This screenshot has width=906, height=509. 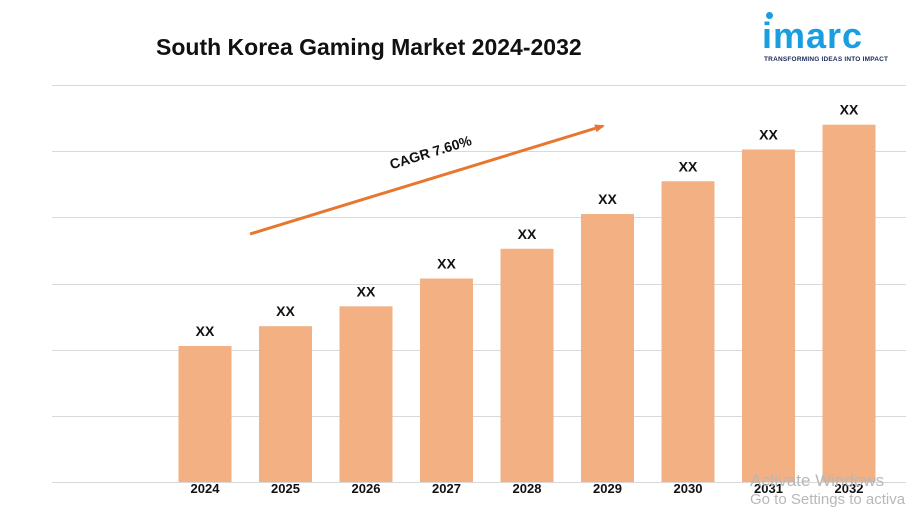 What do you see at coordinates (817, 480) in the screenshot?
I see `watermark-line-1: Activate Windows` at bounding box center [817, 480].